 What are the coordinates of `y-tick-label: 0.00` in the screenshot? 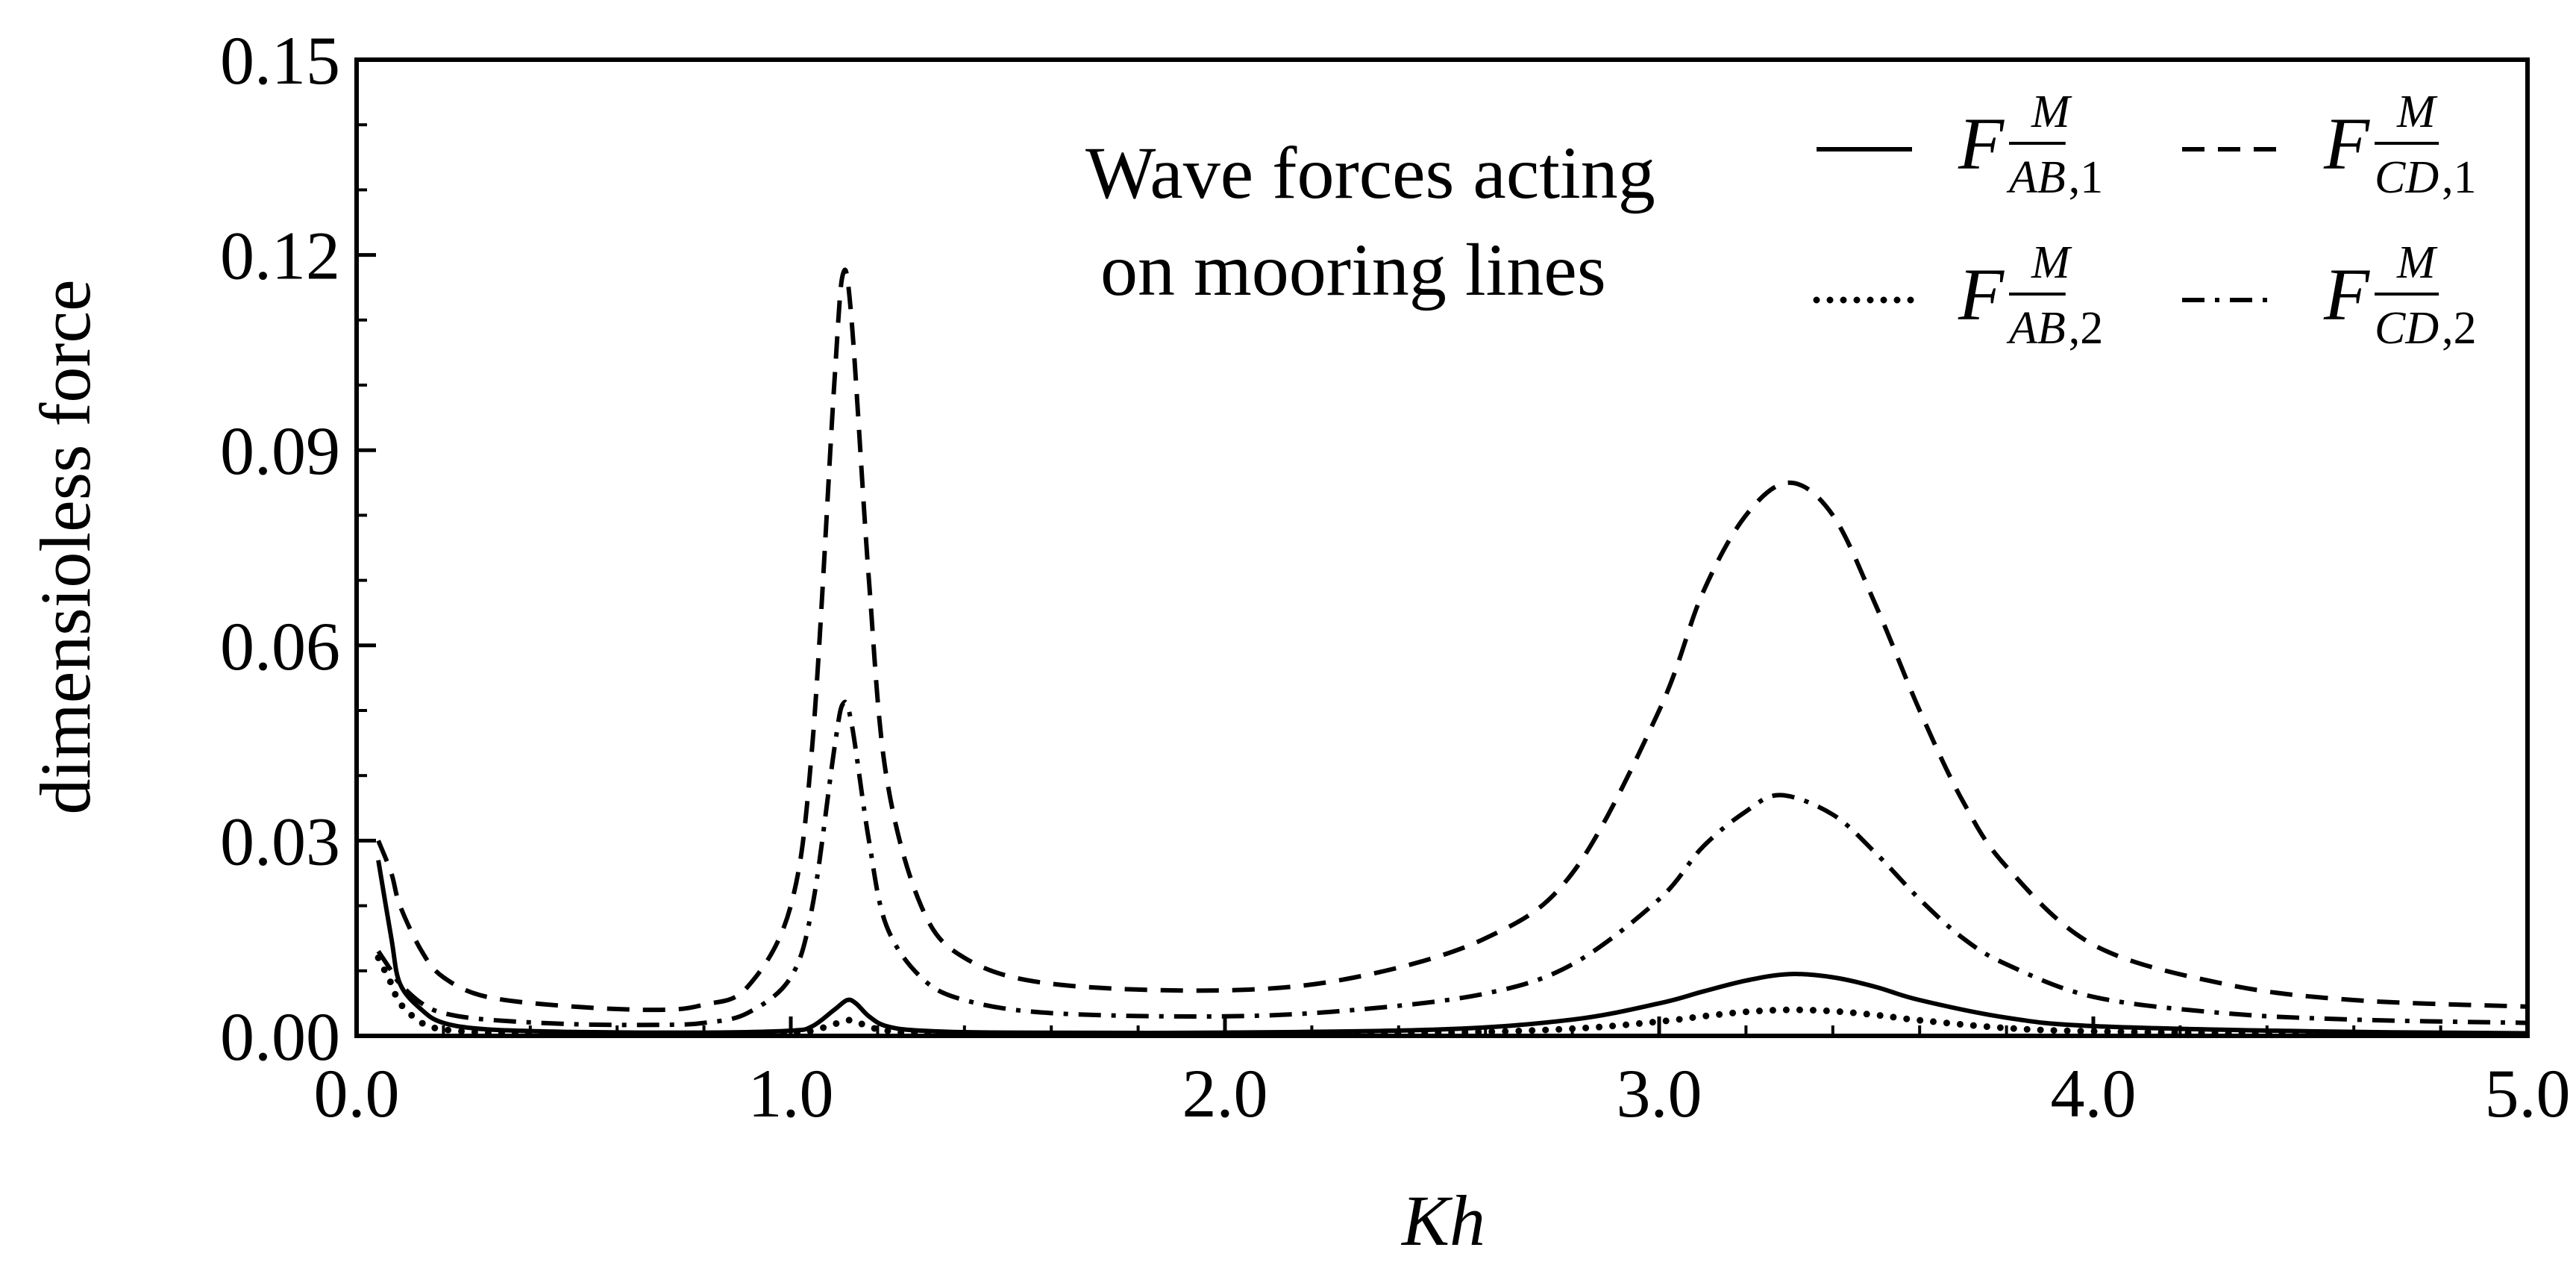 It's located at (280, 1037).